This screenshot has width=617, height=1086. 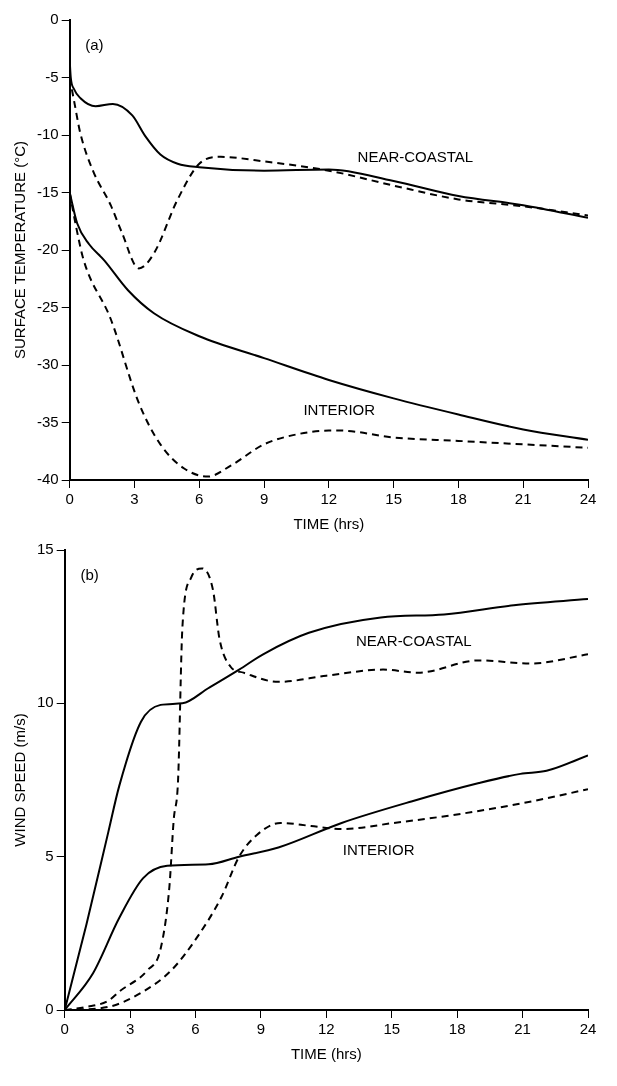 I want to click on y-tick-label: 15, so click(x=45, y=549).